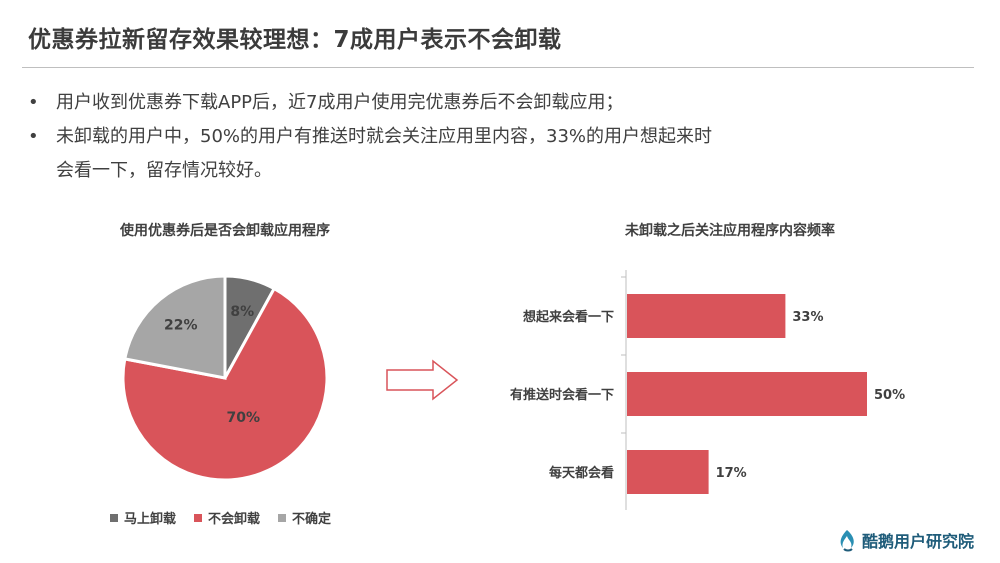  I want to click on bar-data-label: 50%, so click(889, 395).